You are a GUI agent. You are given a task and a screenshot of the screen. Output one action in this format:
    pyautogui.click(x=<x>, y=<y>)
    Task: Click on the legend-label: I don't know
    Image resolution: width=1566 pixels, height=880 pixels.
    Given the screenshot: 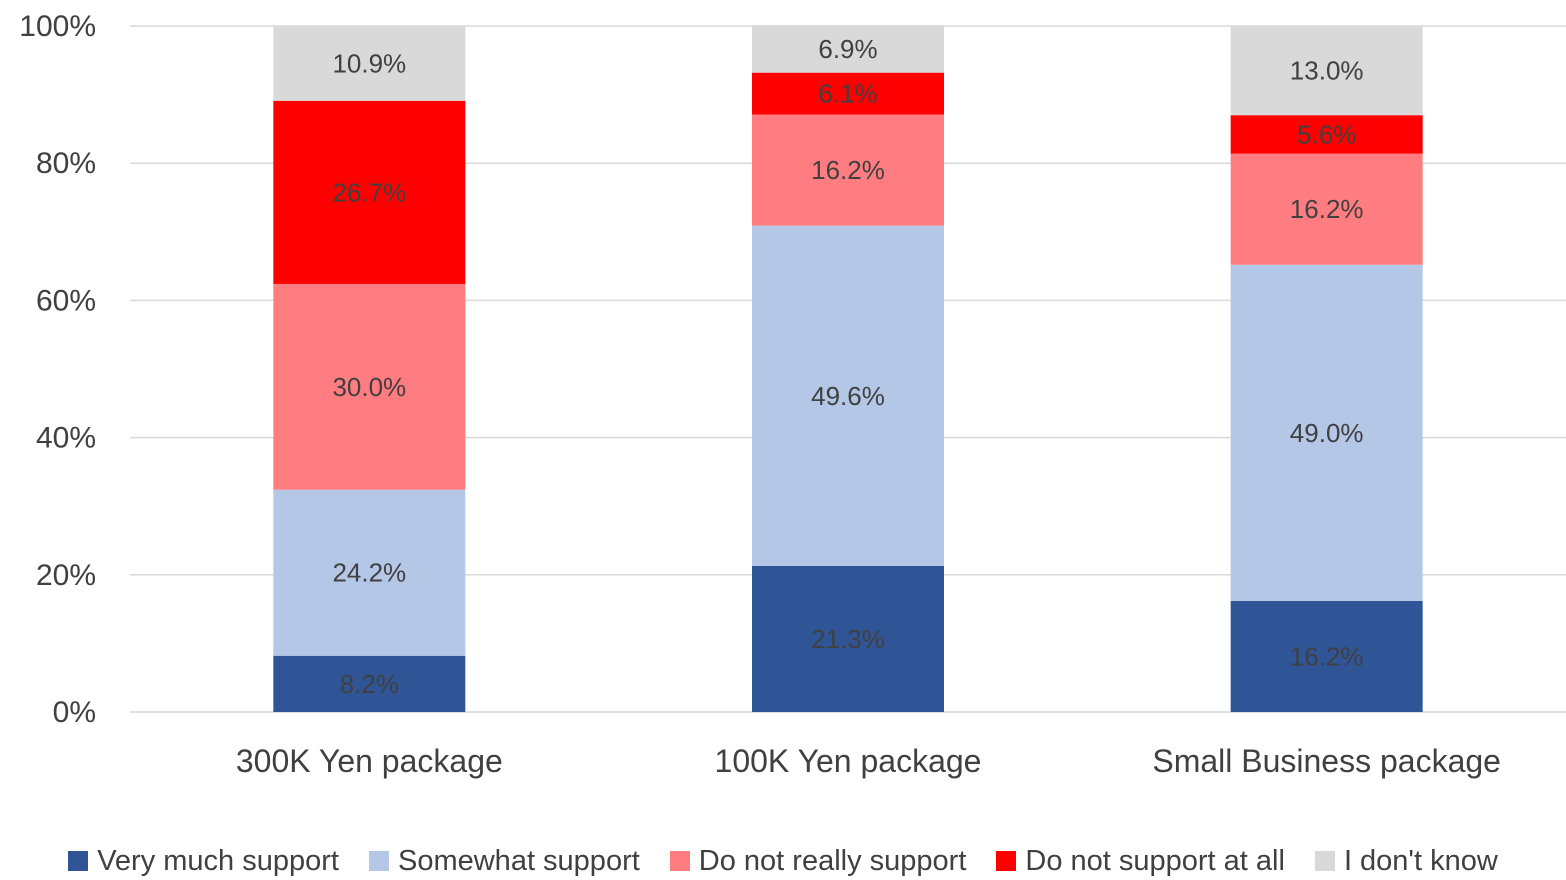 What is the action you would take?
    pyautogui.click(x=1421, y=861)
    